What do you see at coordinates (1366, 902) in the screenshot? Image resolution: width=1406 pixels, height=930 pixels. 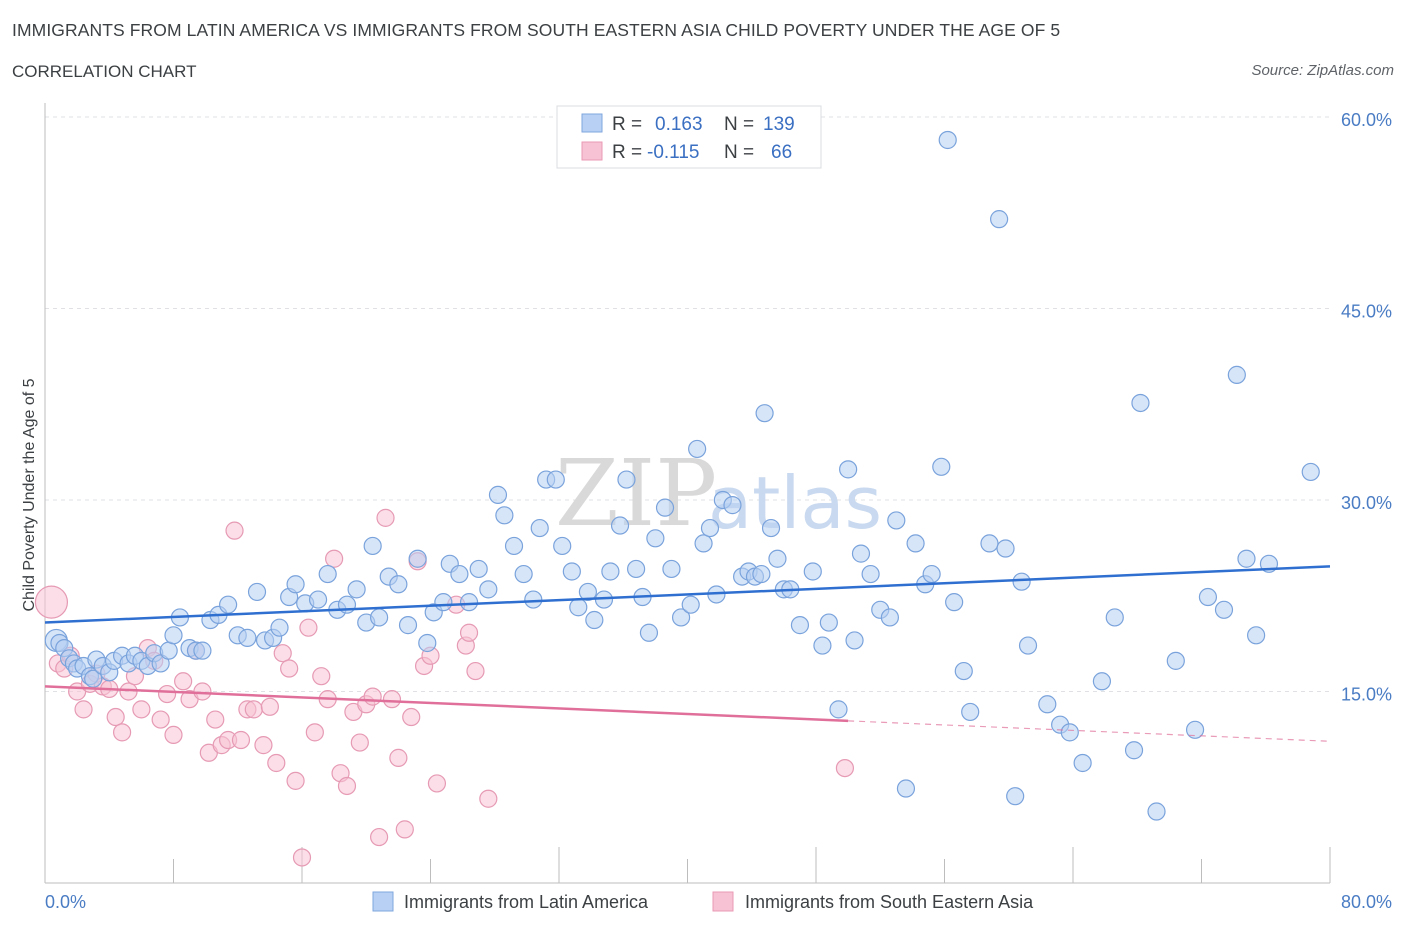 I see `x-tick-label-max: 80.0%` at bounding box center [1366, 902].